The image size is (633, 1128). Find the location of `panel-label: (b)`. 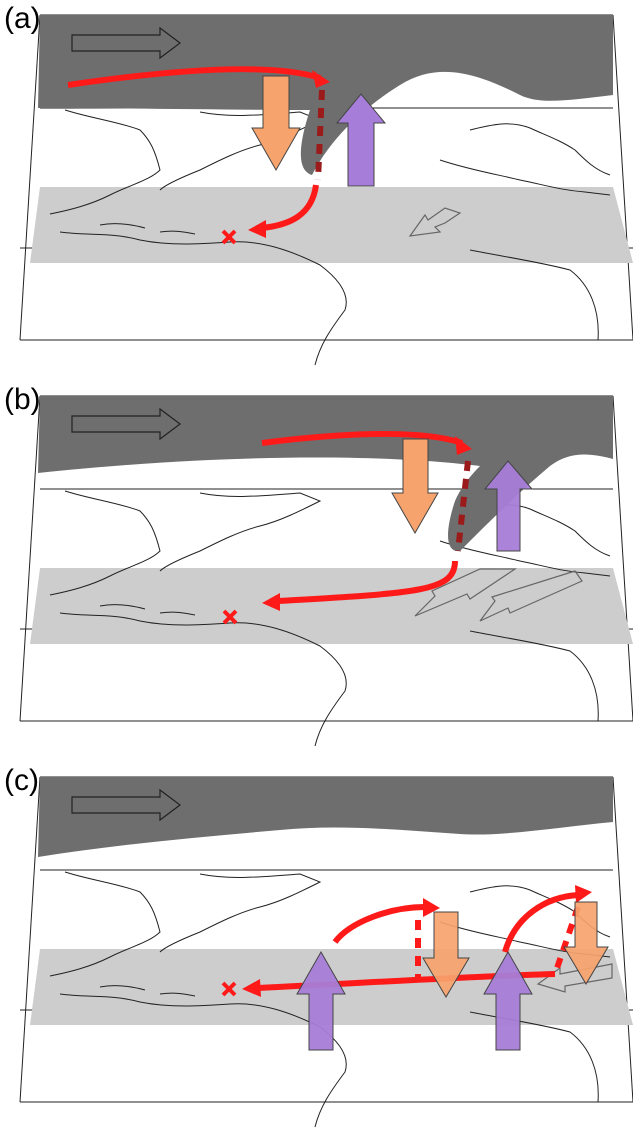

panel-label: (b) is located at coordinates (22, 399).